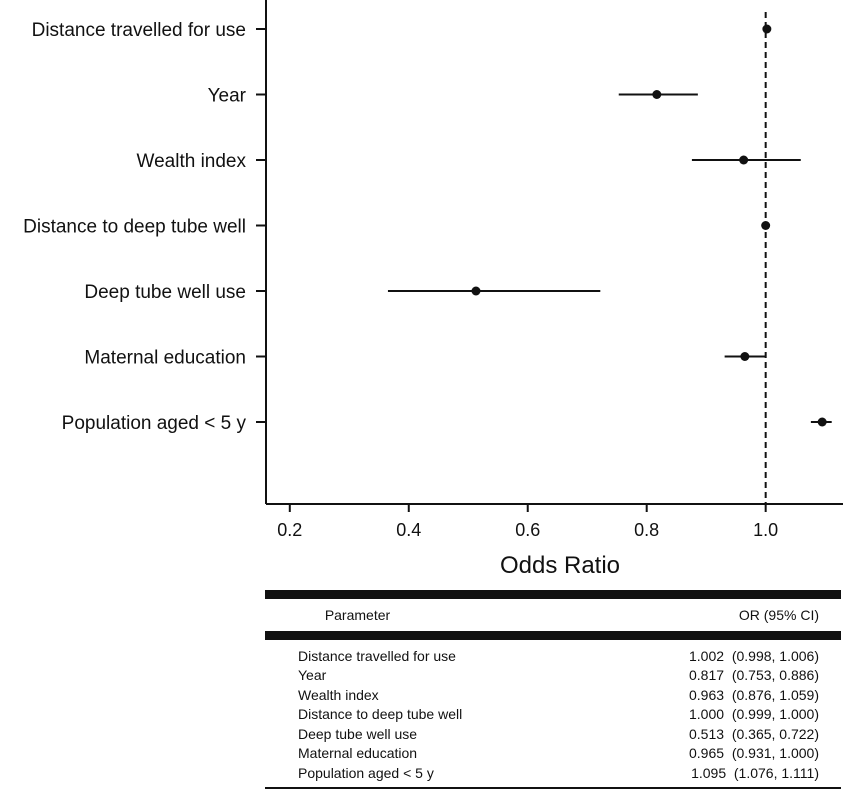 The width and height of the screenshot is (843, 789). What do you see at coordinates (765, 530) in the screenshot?
I see `x-tick-label: 1.0` at bounding box center [765, 530].